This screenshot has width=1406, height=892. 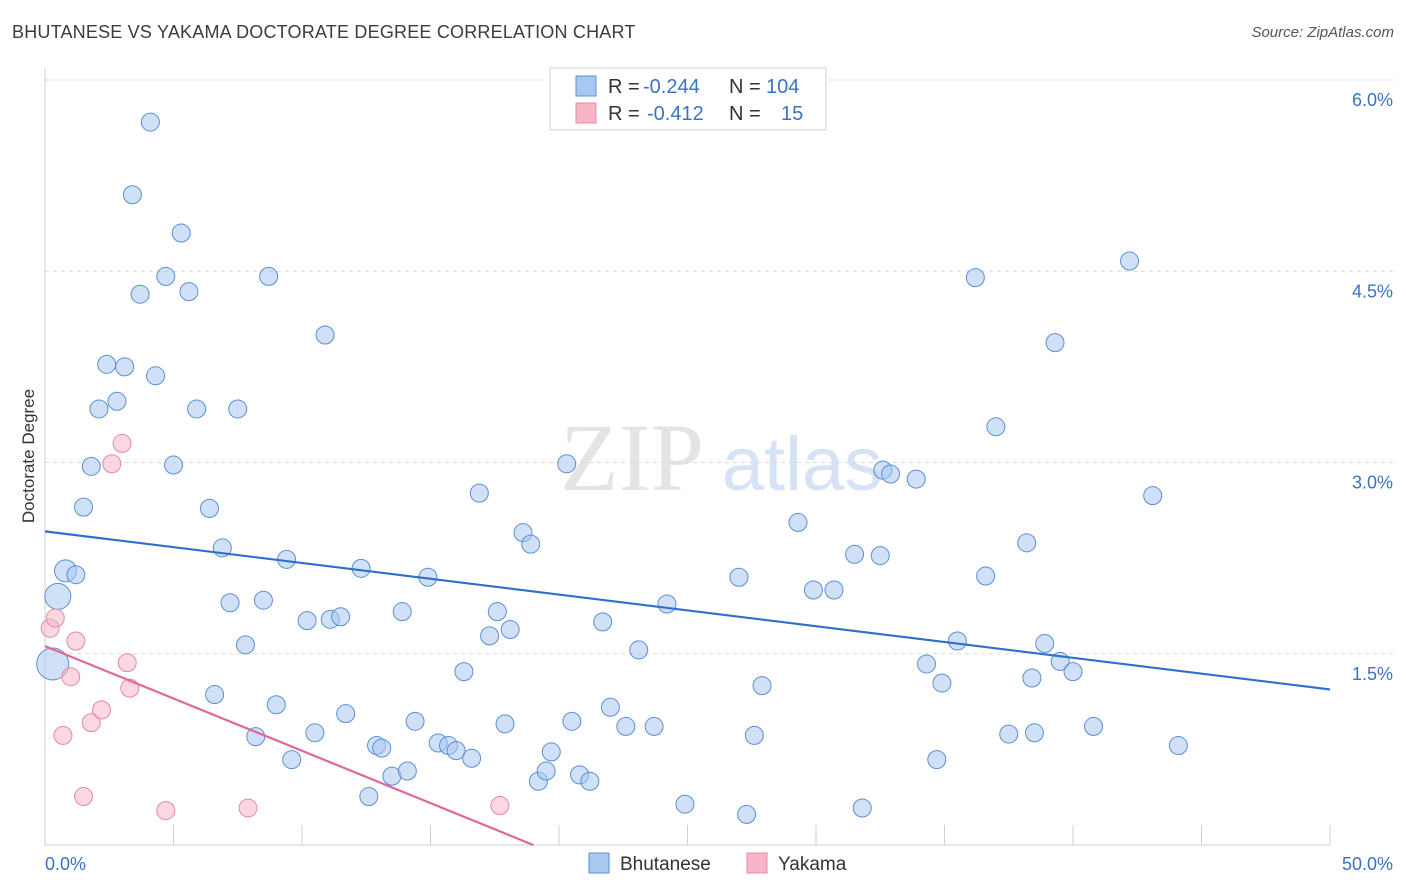 I want to click on legend-r-value-2: -0.412, so click(x=675, y=114).